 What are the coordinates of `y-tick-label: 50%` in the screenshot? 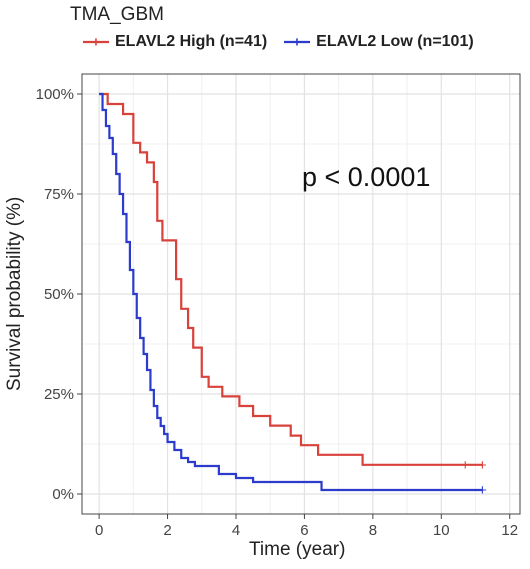 It's located at (59, 294).